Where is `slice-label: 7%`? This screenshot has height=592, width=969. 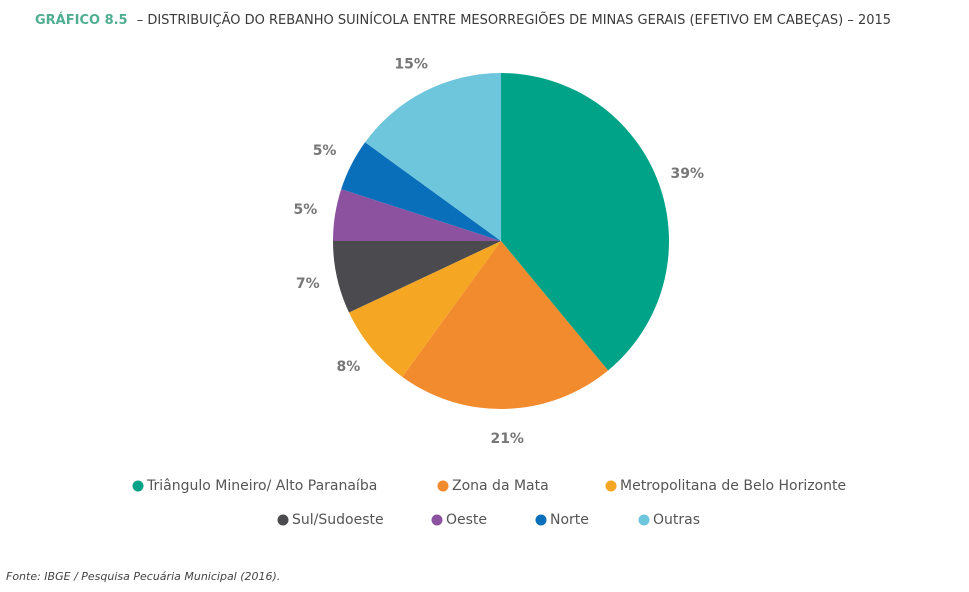 slice-label: 7% is located at coordinates (308, 284).